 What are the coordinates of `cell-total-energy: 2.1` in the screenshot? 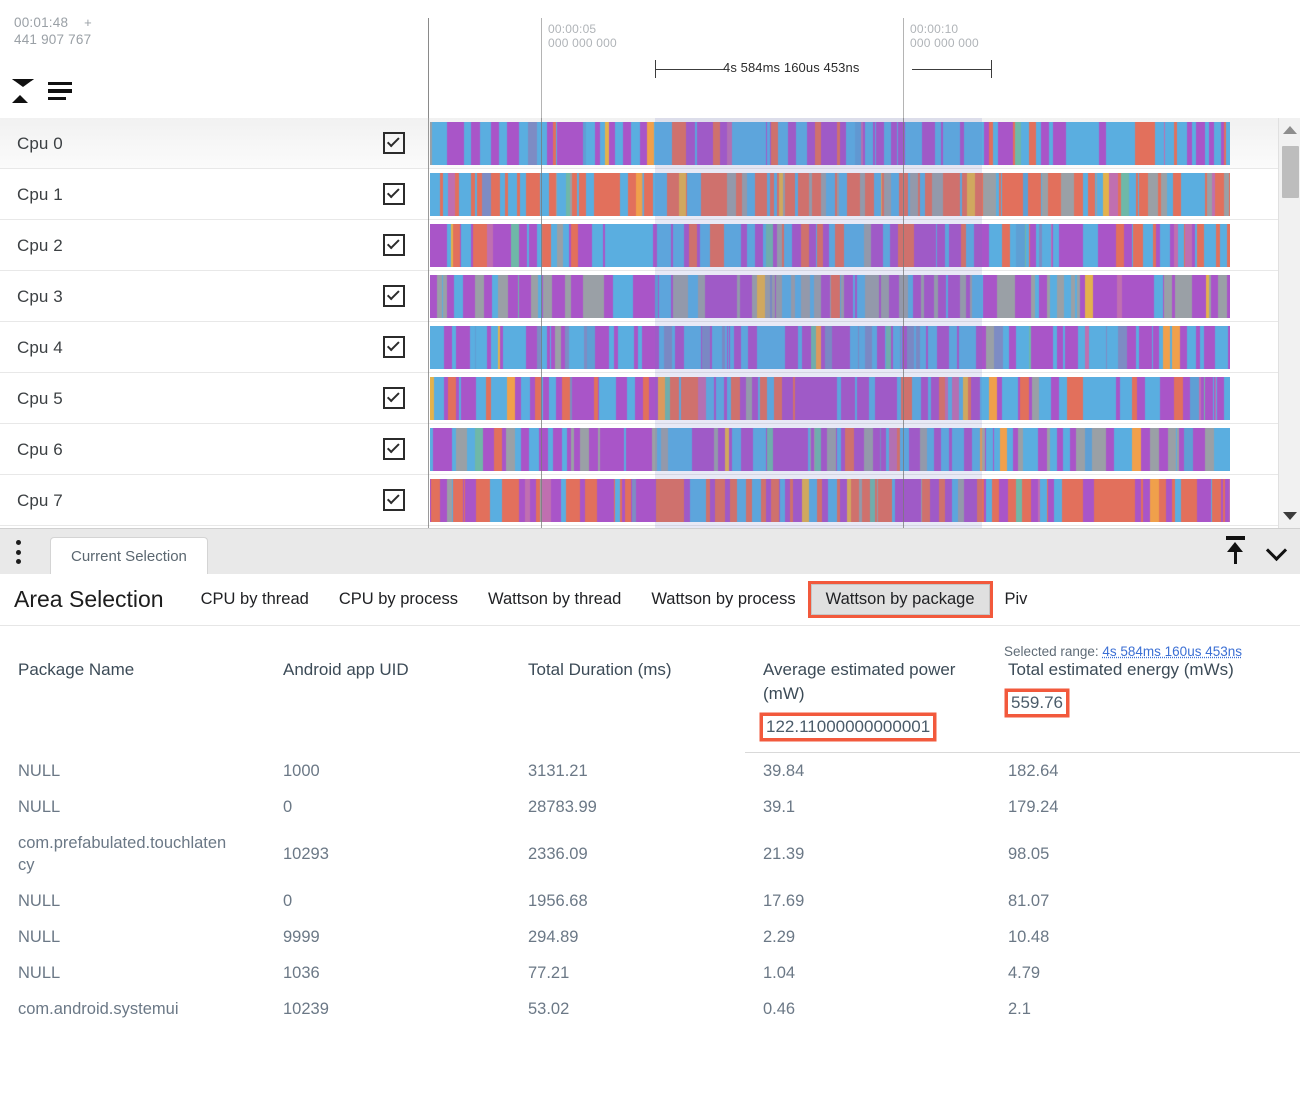 It's located at (1019, 1009).